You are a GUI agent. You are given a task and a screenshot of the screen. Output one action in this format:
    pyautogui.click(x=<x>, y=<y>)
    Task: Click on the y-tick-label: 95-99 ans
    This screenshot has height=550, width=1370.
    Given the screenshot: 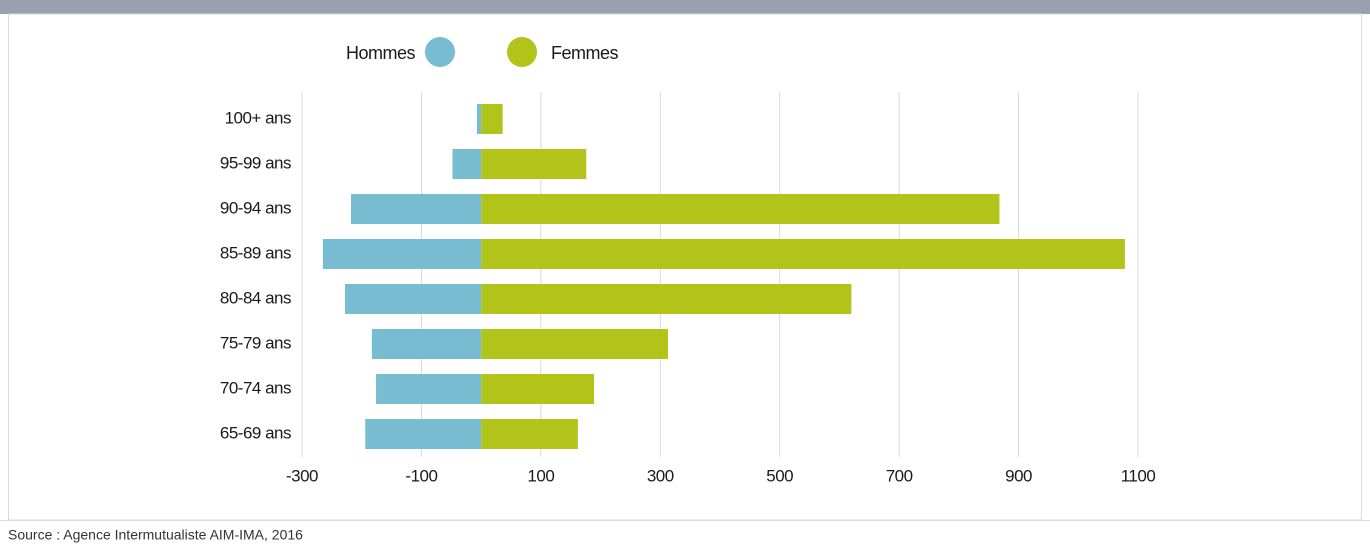 What is the action you would take?
    pyautogui.click(x=255, y=162)
    